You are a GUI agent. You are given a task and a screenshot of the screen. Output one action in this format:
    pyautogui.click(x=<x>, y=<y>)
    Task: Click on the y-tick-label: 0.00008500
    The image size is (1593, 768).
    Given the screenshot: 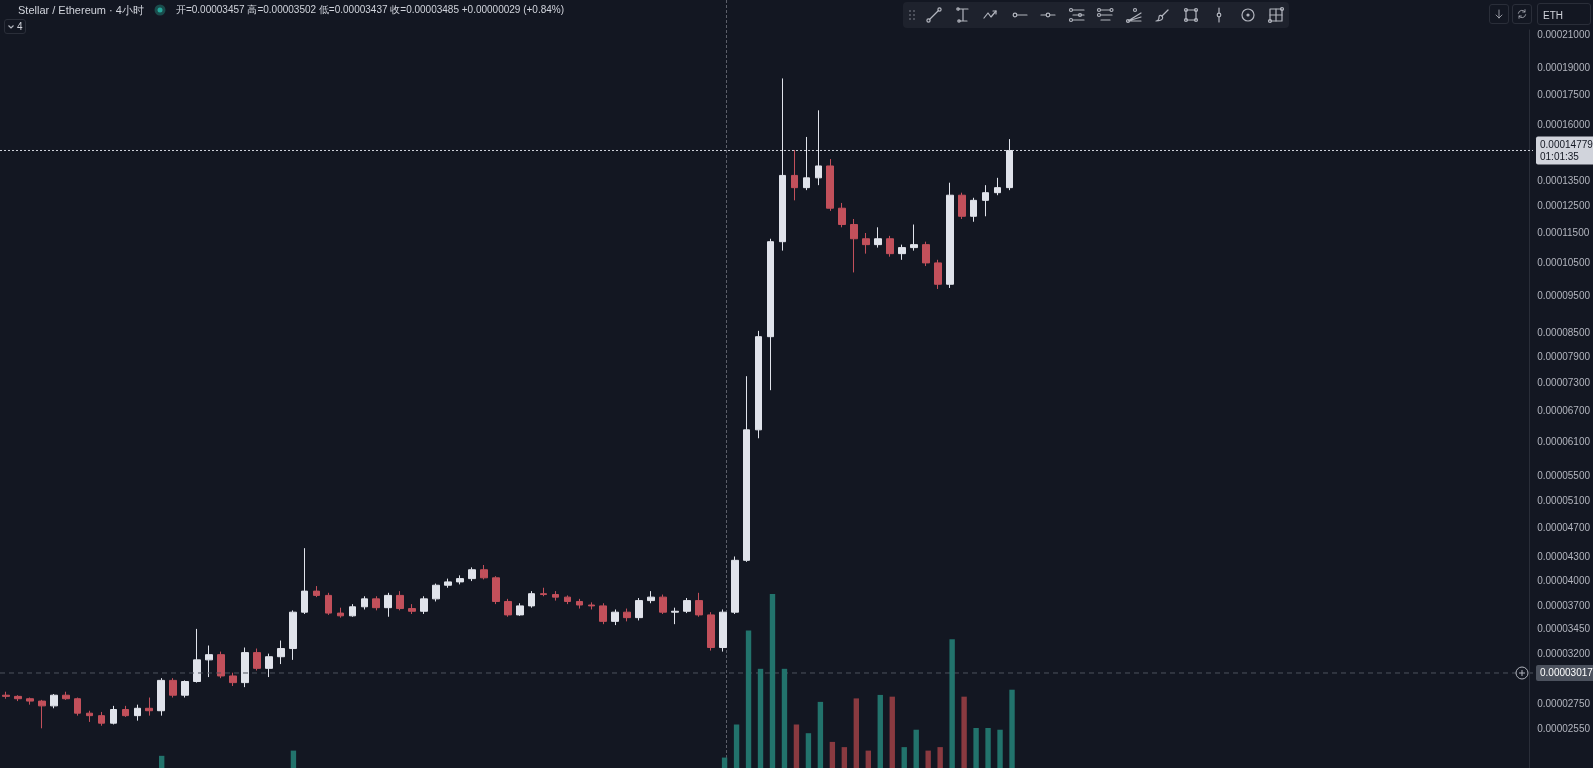 What is the action you would take?
    pyautogui.click(x=1564, y=332)
    